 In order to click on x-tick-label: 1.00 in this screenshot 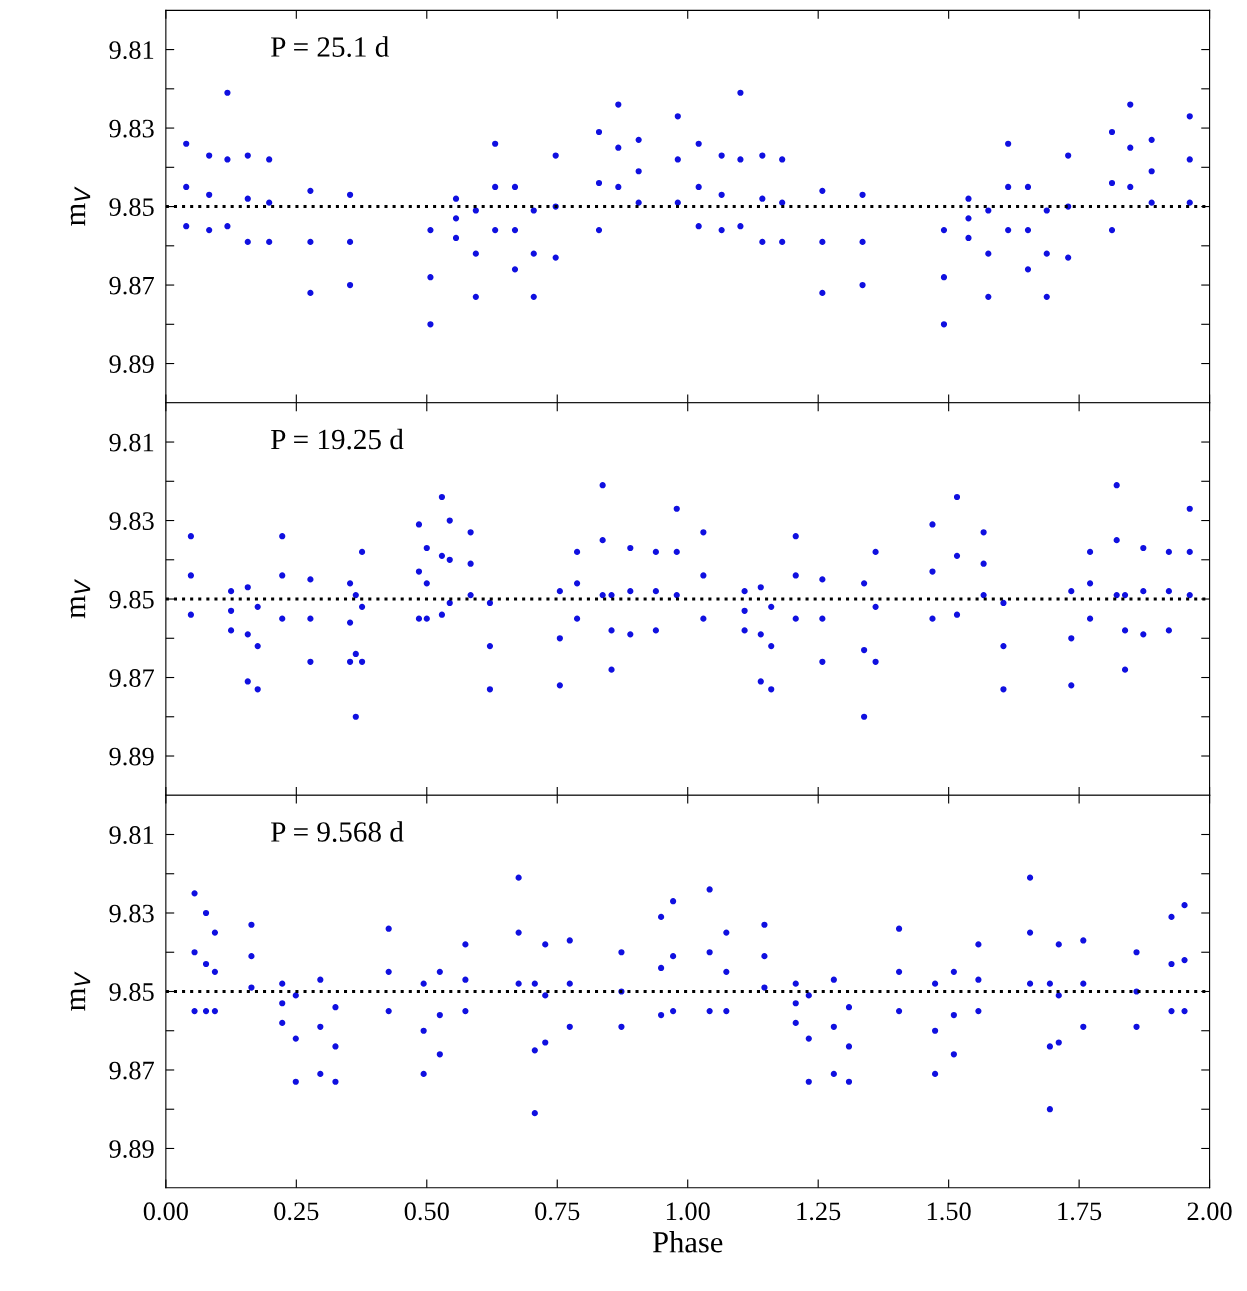, I will do `click(688, 1211)`.